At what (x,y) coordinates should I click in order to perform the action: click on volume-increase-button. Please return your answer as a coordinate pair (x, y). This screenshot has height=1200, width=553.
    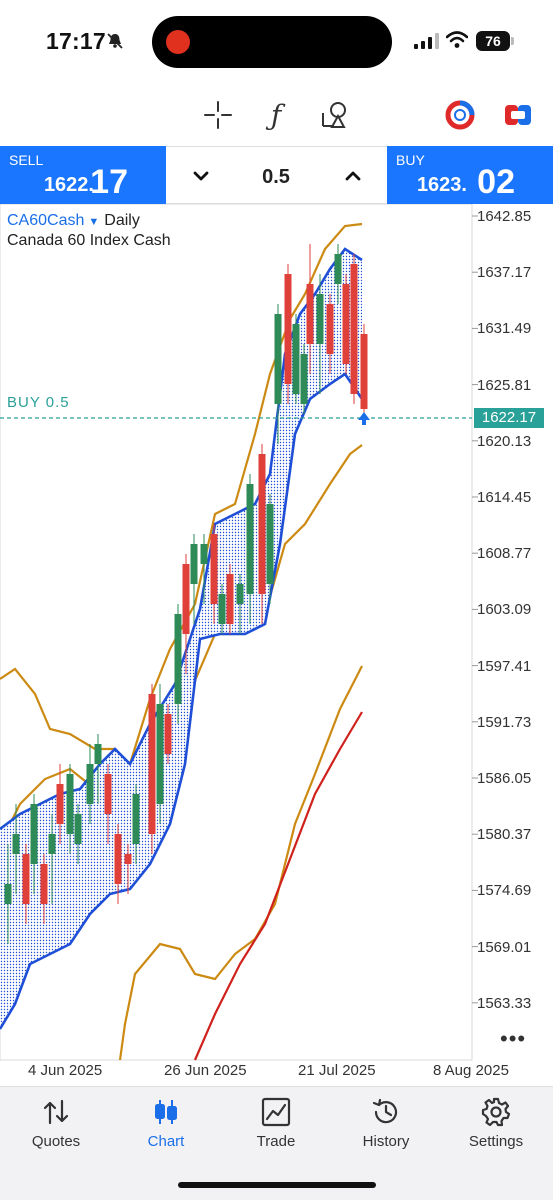
    Looking at the image, I should click on (353, 176).